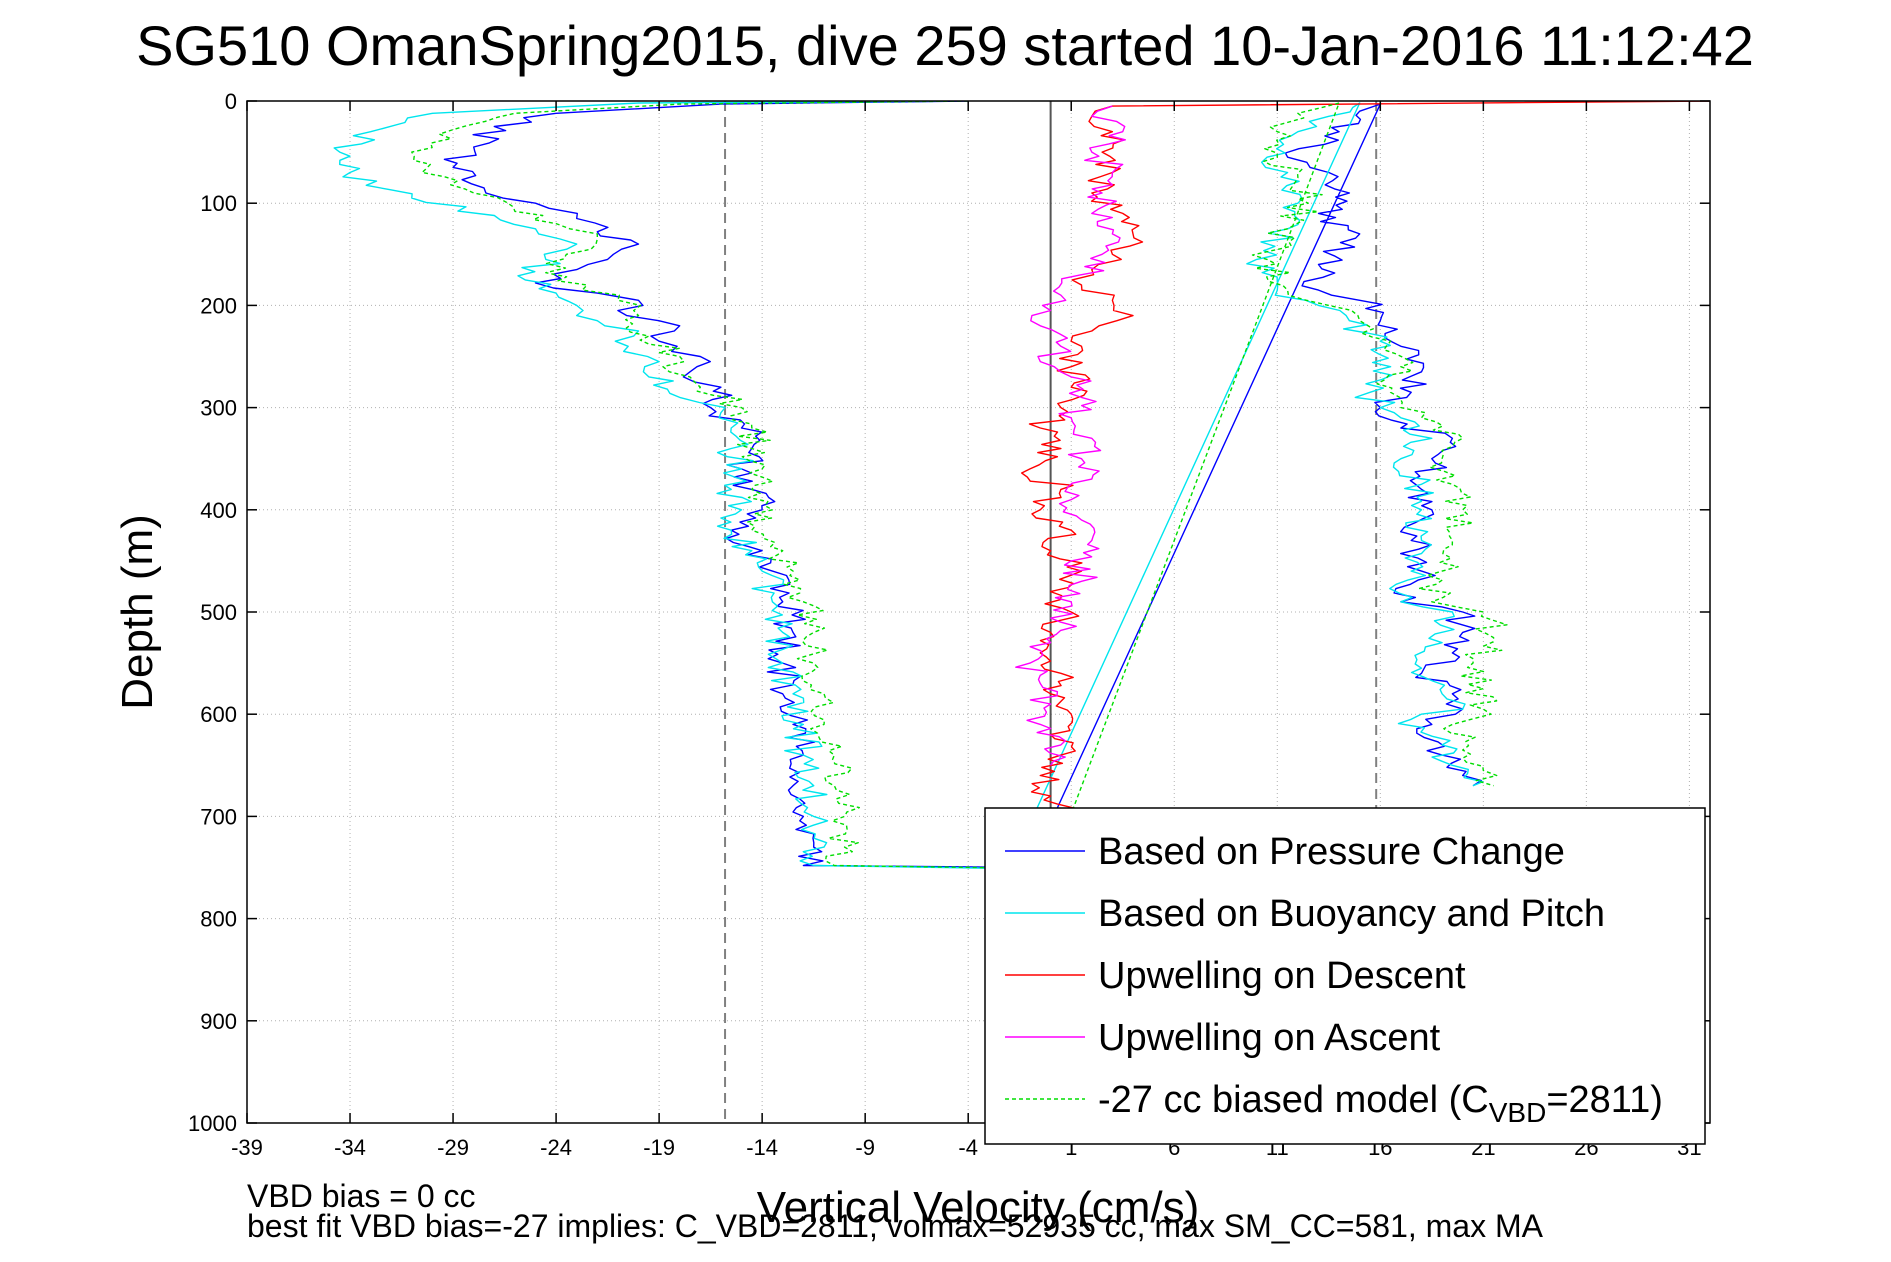 This screenshot has height=1262, width=1891. I want to click on x-tick-label: -9, so click(865, 1147).